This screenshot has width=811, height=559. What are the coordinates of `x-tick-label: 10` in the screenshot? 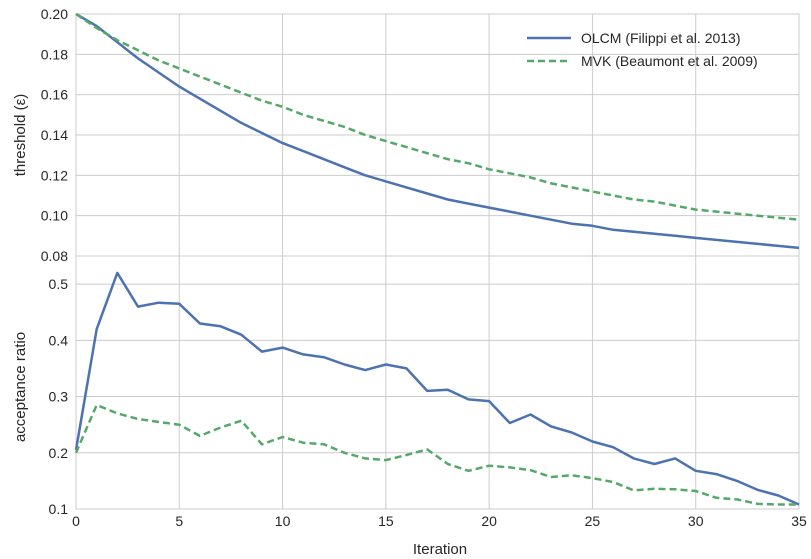 It's located at (283, 521).